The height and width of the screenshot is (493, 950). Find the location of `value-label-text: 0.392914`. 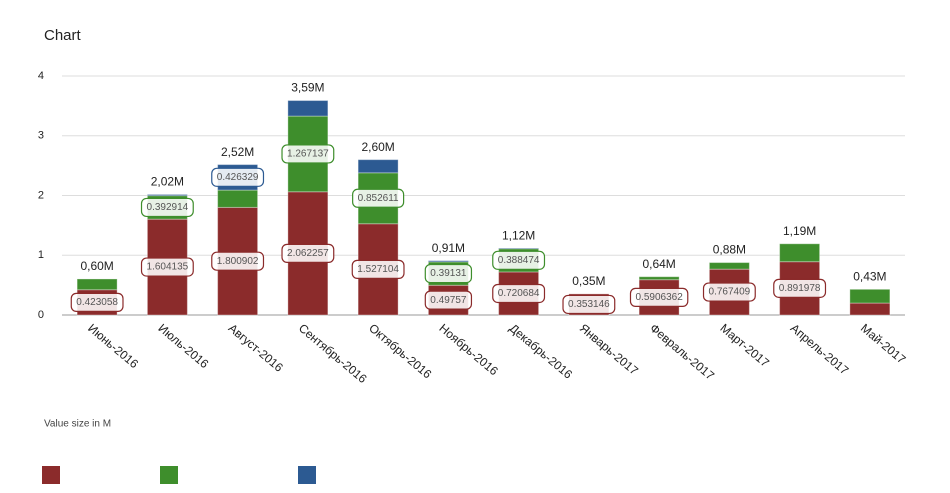

value-label-text: 0.392914 is located at coordinates (168, 207).